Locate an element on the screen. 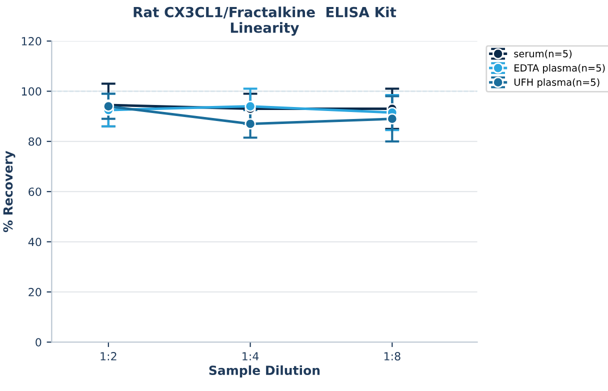  x-tick-label: 1:4 is located at coordinates (250, 356).